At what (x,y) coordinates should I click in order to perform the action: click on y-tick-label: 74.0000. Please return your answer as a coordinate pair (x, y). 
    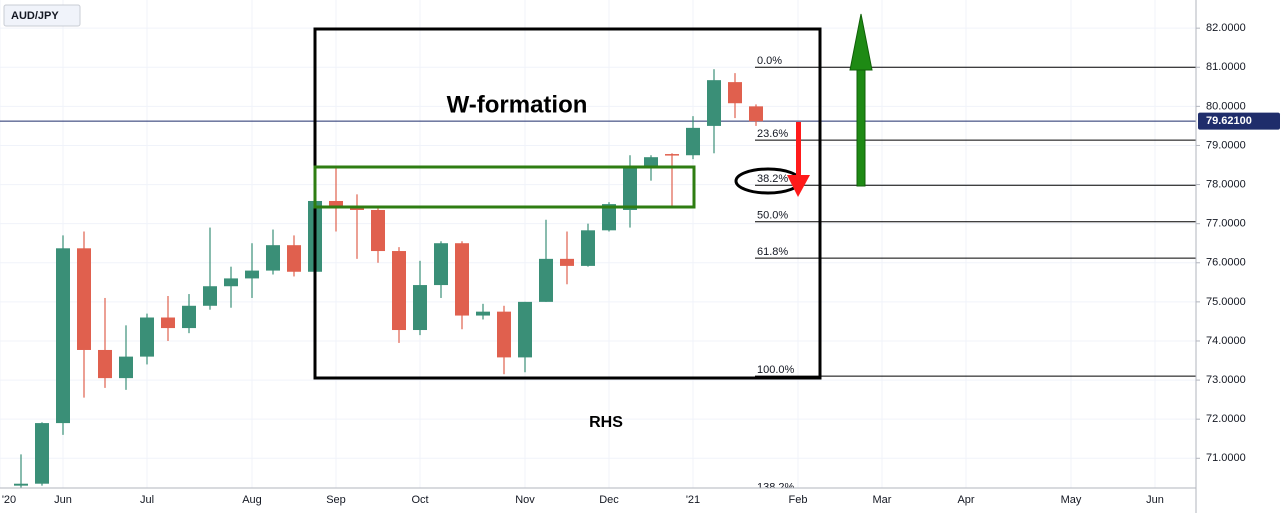
    Looking at the image, I should click on (1226, 341).